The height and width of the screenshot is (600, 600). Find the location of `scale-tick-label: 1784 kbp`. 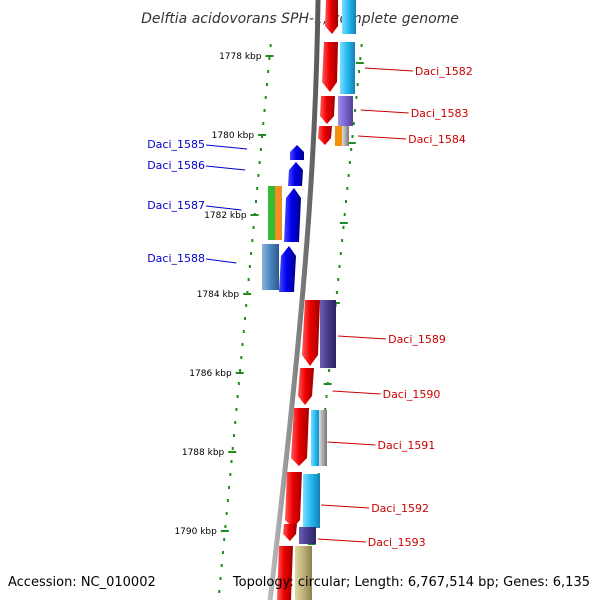

scale-tick-label: 1784 kbp is located at coordinates (218, 295).